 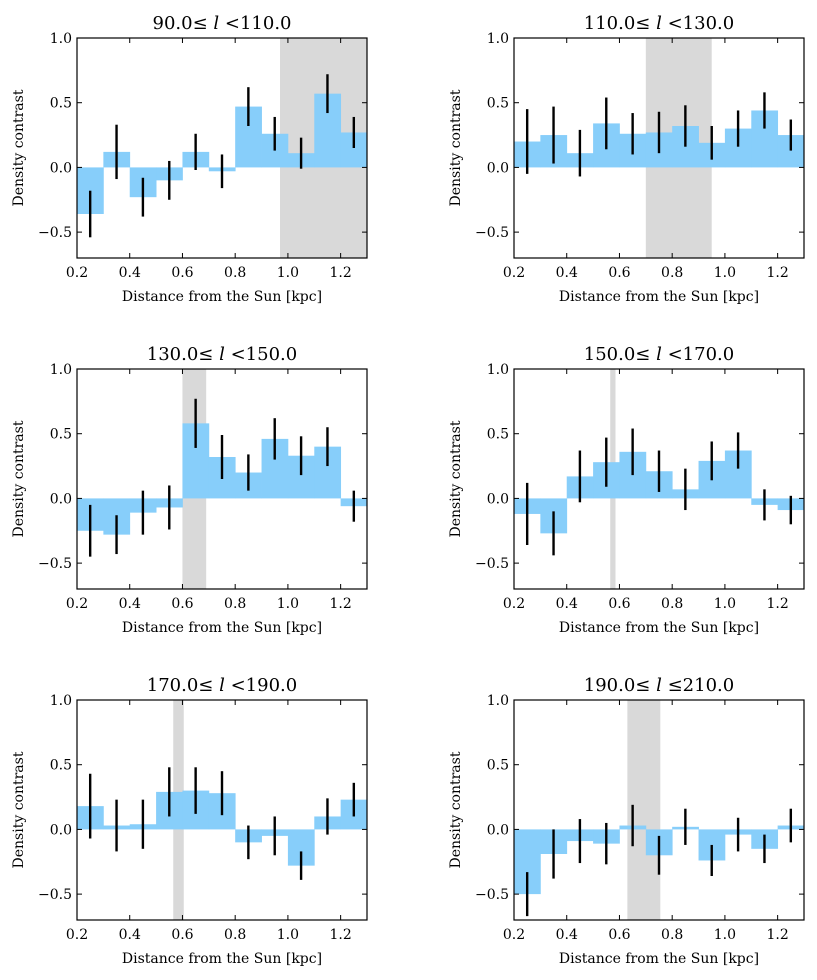 I want to click on panel-title: 130.0≤ l <150.0, so click(x=222, y=354).